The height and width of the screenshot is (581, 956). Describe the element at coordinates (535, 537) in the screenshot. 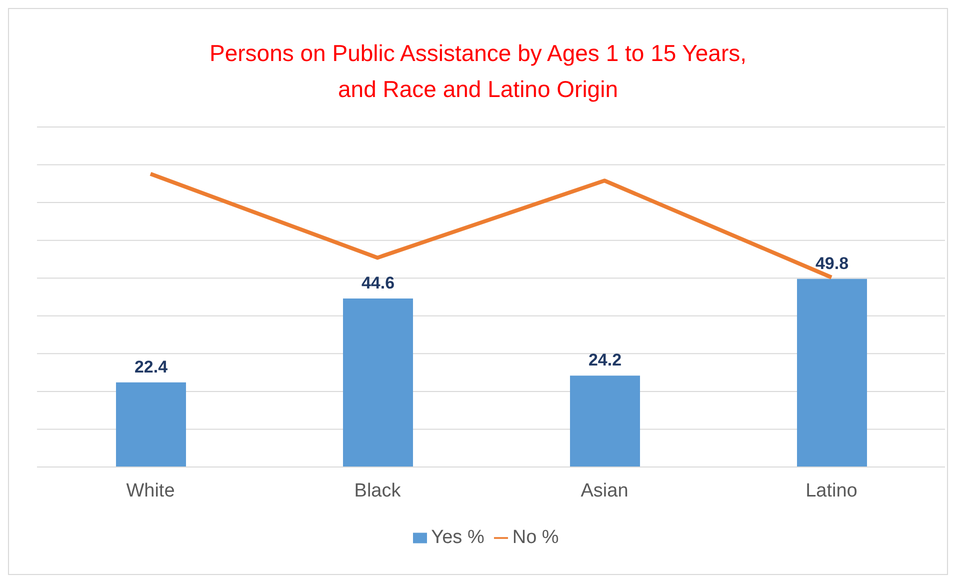

I see `legend-label: No %` at that location.